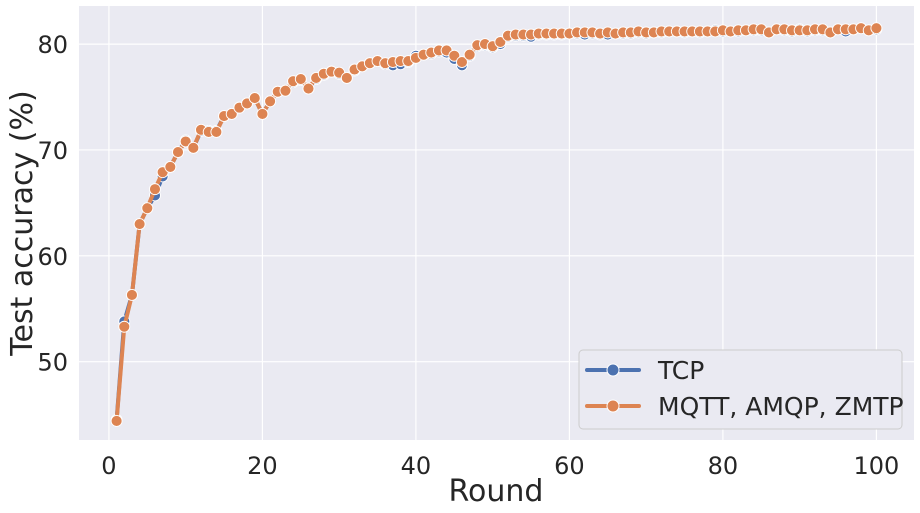 The height and width of the screenshot is (513, 920). What do you see at coordinates (569, 466) in the screenshot?
I see `x-tick-label: 60` at bounding box center [569, 466].